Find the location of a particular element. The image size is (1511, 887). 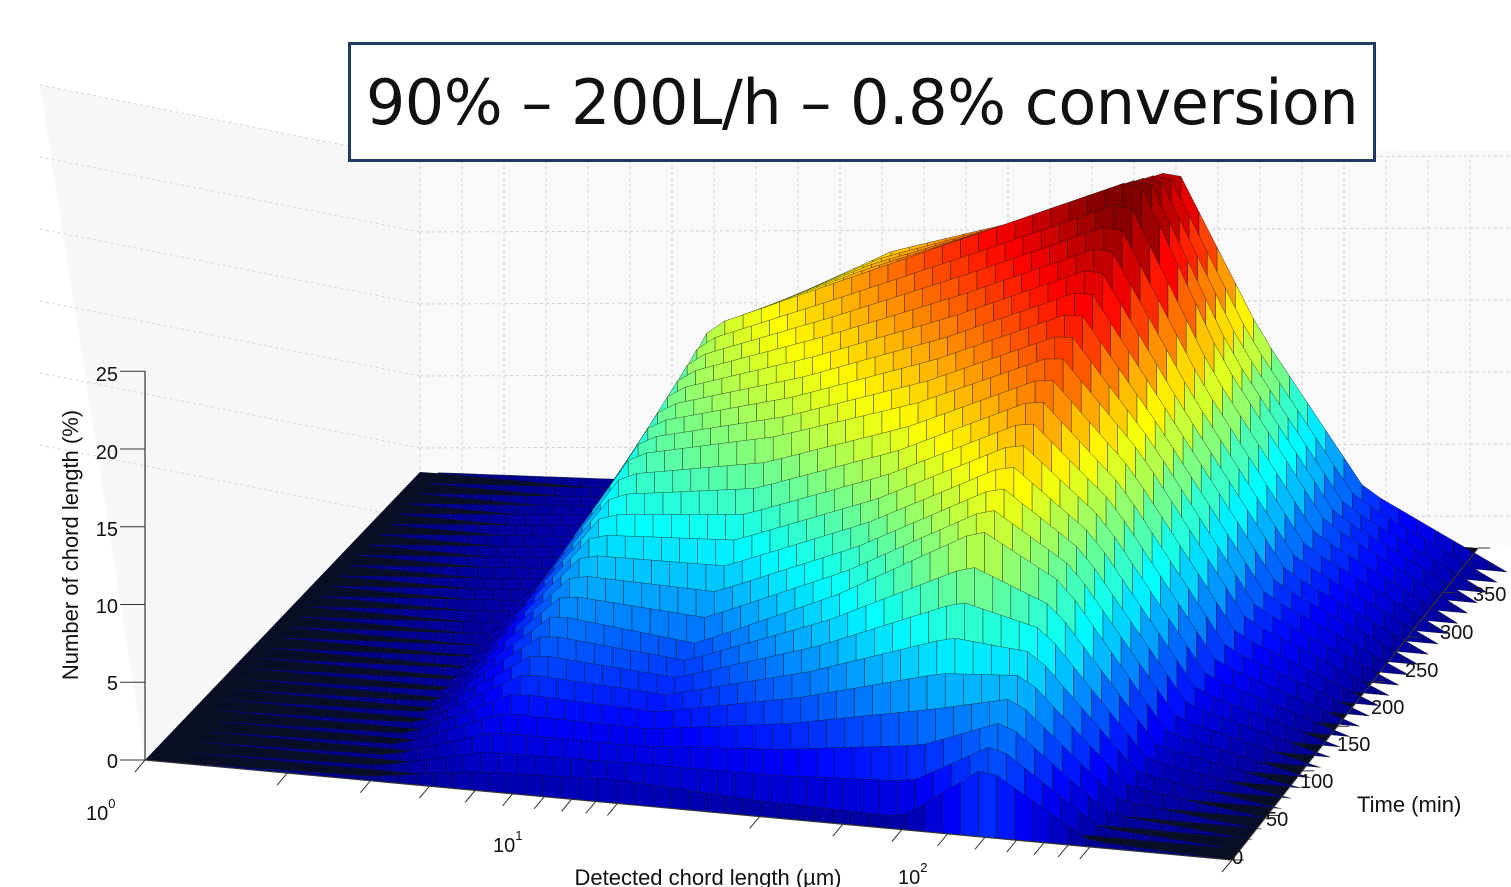

title-box: 90% – 200L/h – 0.8% conversion is located at coordinates (862, 102).